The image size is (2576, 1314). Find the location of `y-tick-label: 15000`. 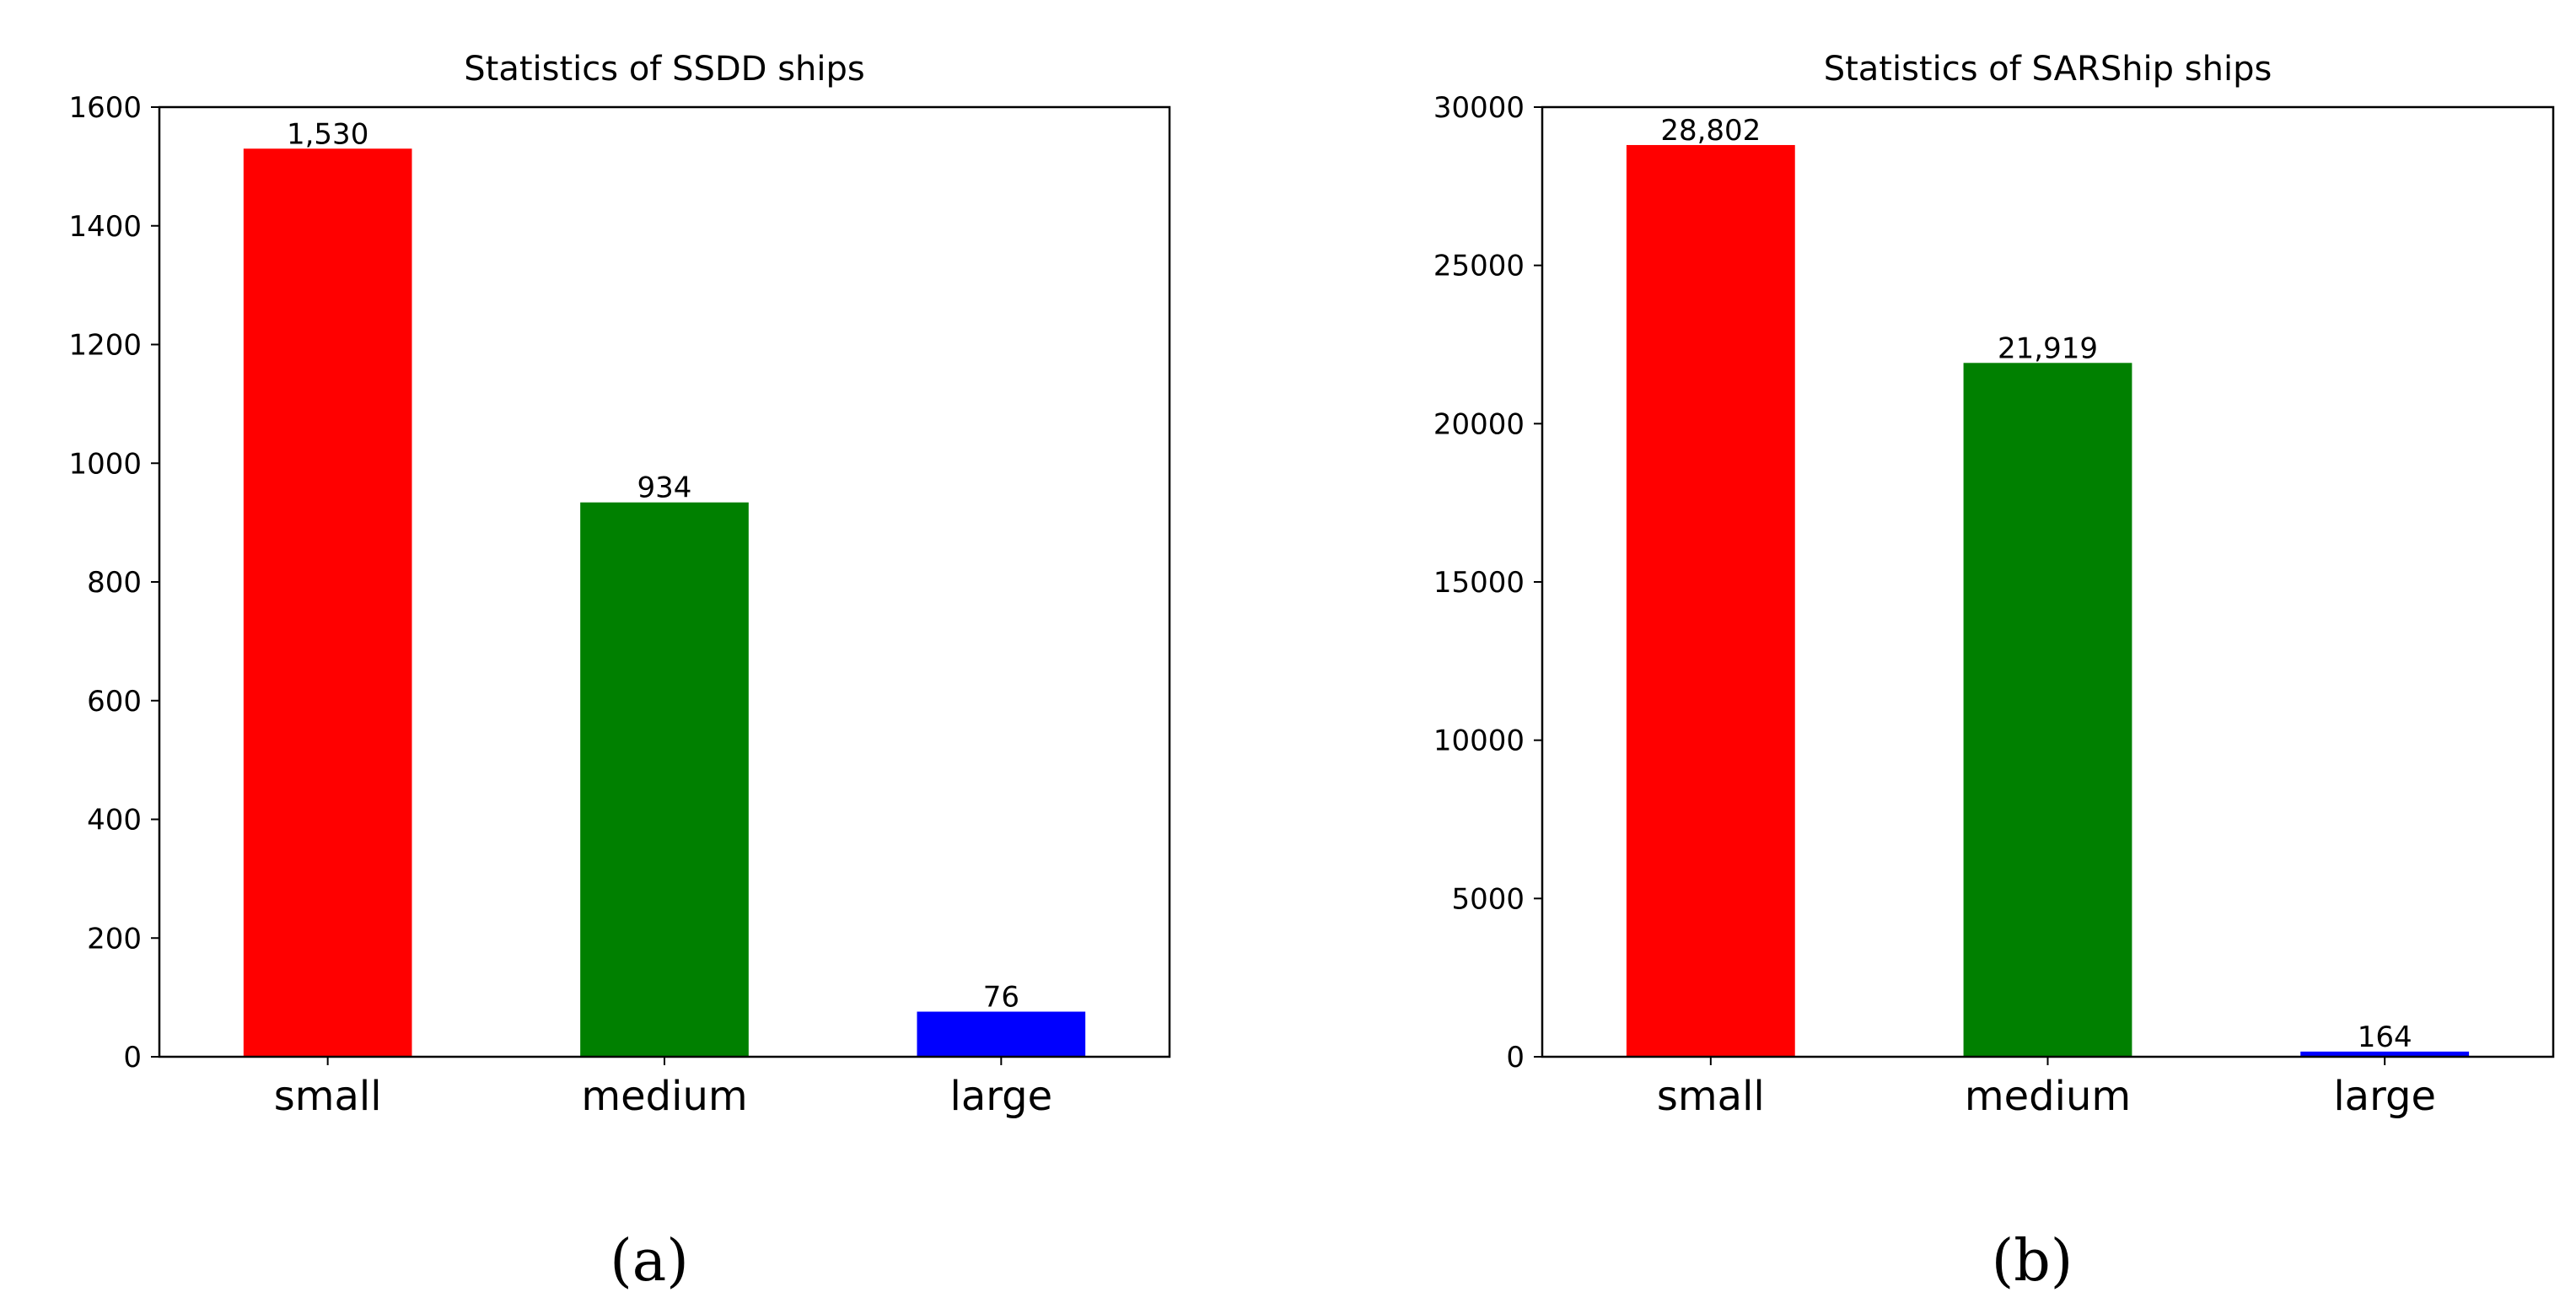

y-tick-label: 15000 is located at coordinates (1479, 583).